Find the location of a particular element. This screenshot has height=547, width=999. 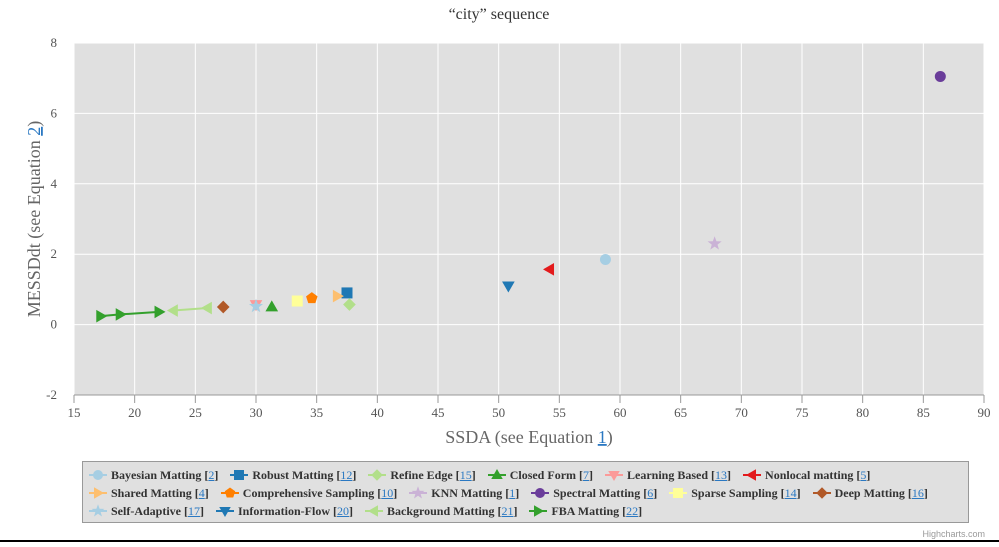

series-shared-matting is located at coordinates (338, 296).